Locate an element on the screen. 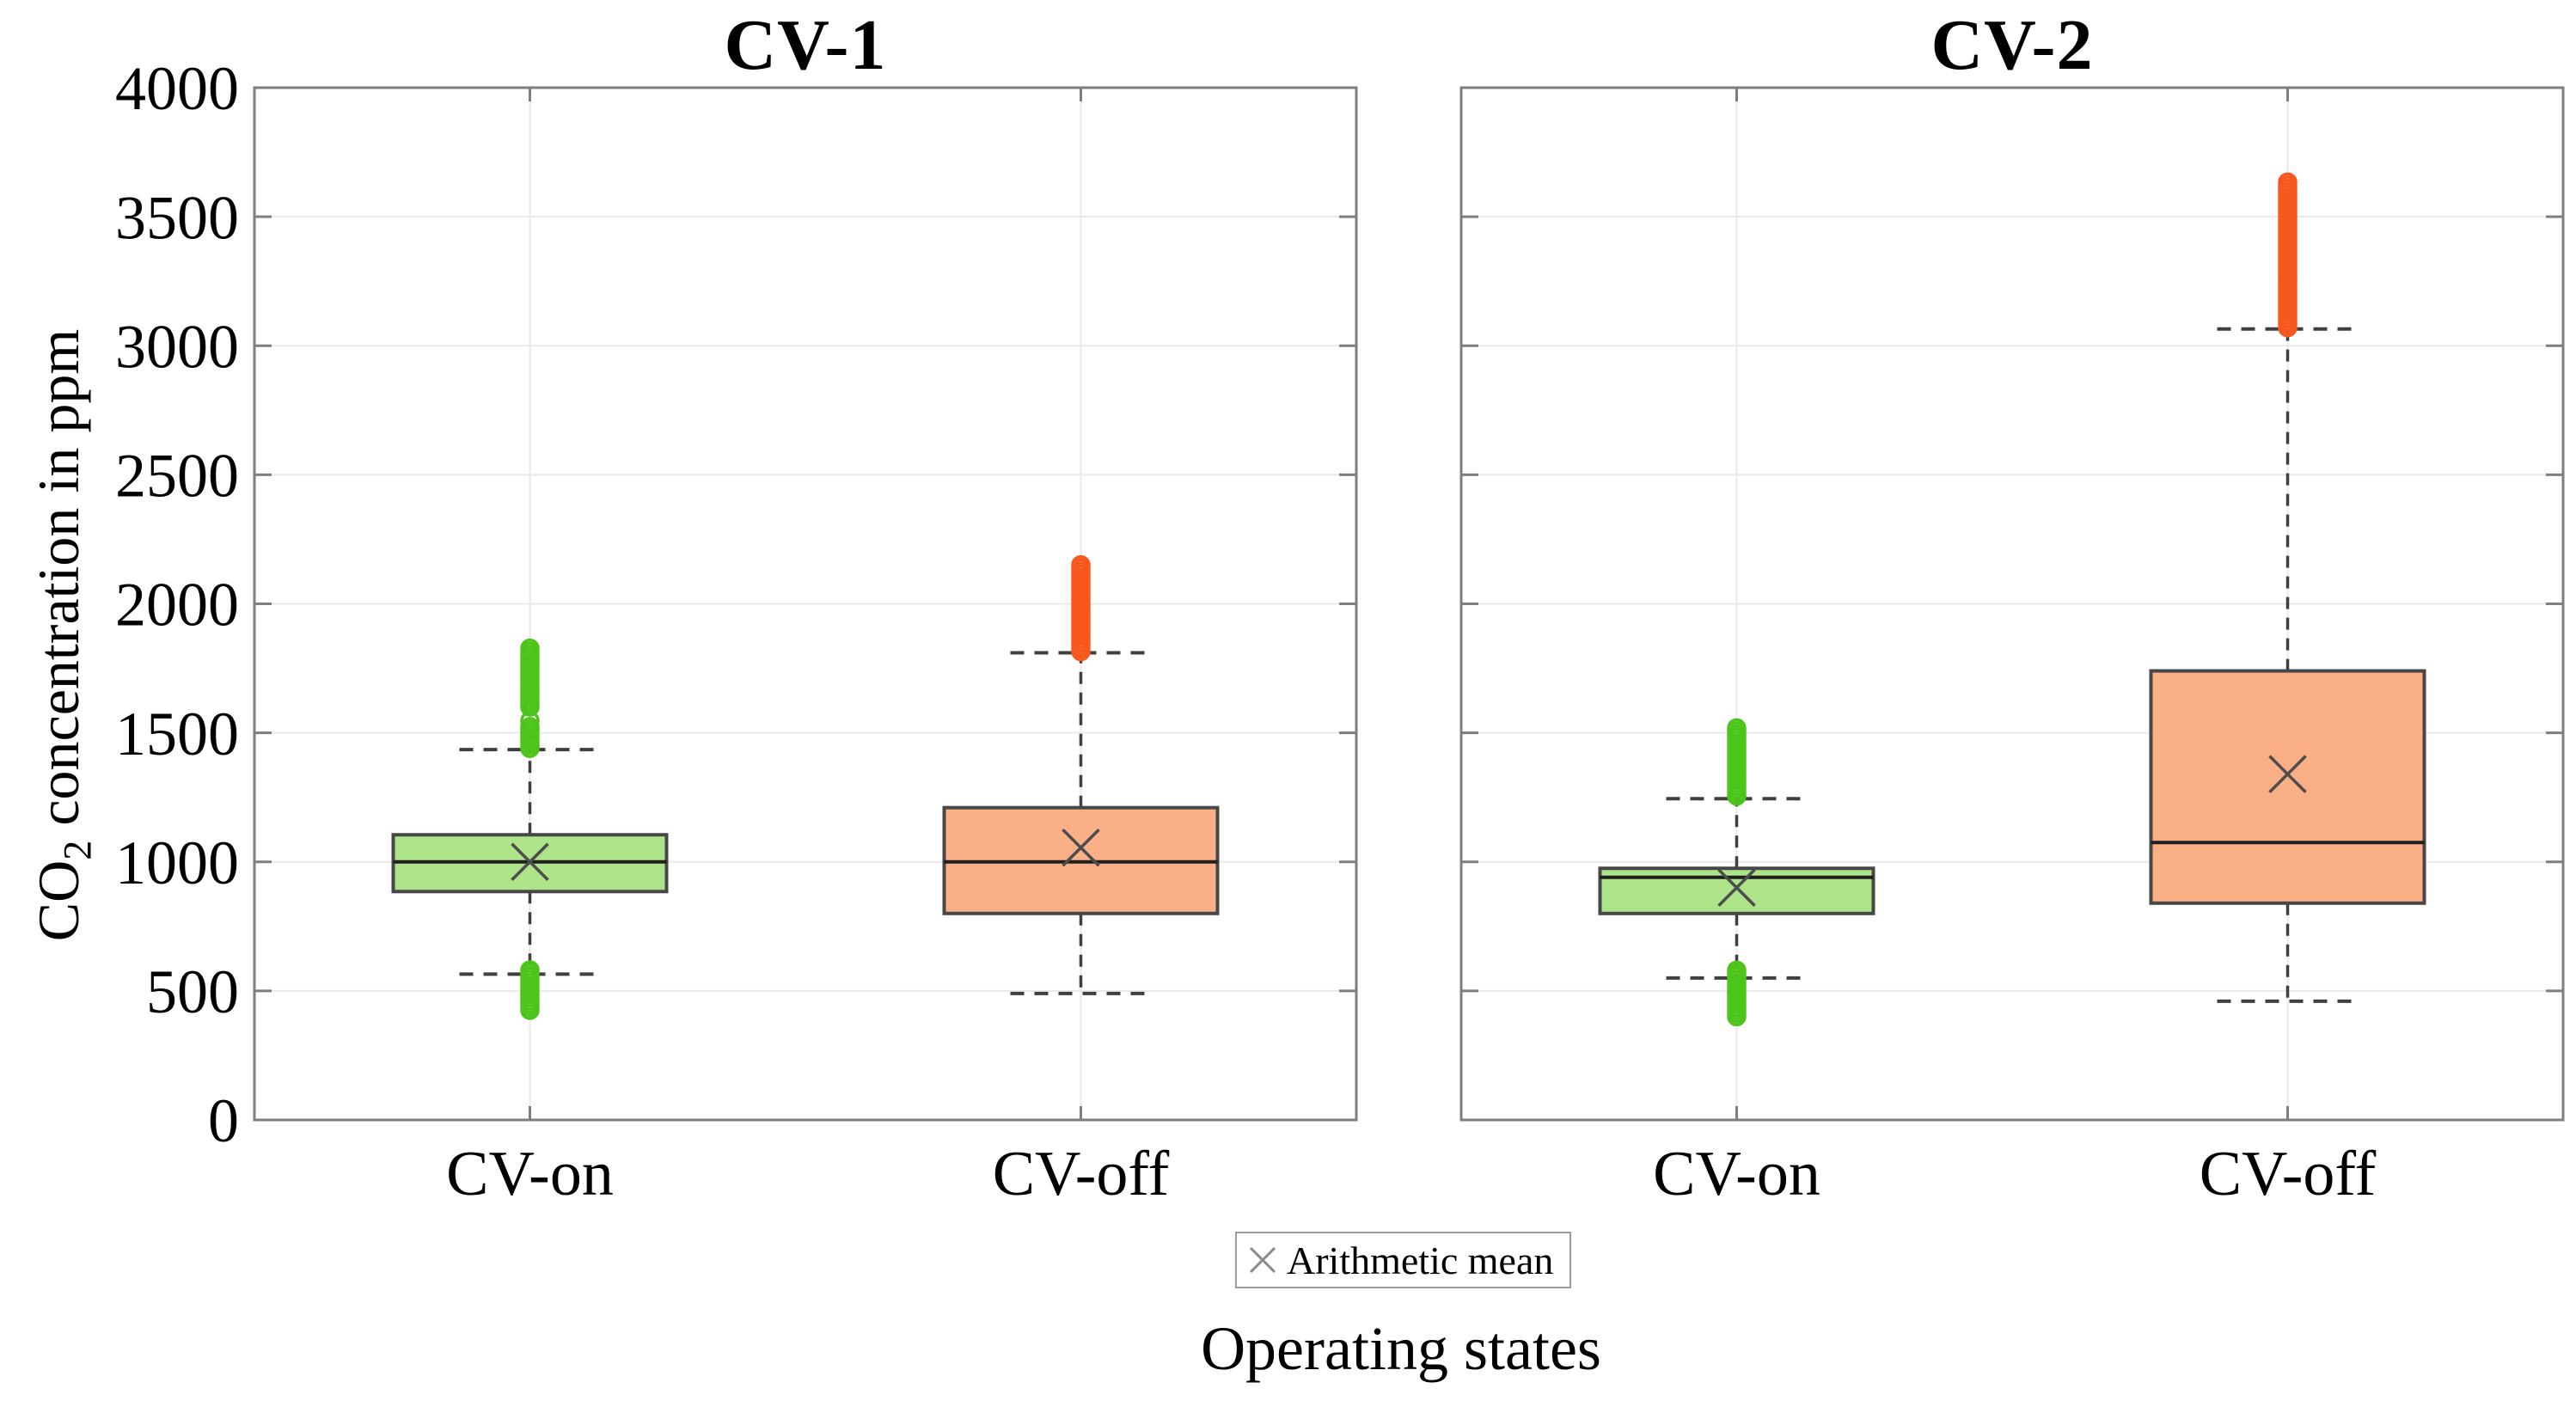  subplot-title-cv2: CV-2 is located at coordinates (2012, 45).